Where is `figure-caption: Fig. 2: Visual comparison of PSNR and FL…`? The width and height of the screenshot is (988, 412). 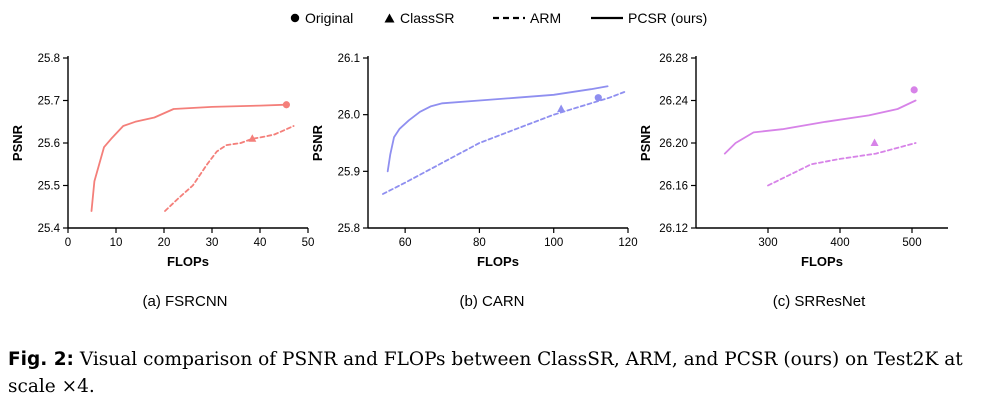 figure-caption: Fig. 2: Visual comparison of PSNR and FL… is located at coordinates (495, 373).